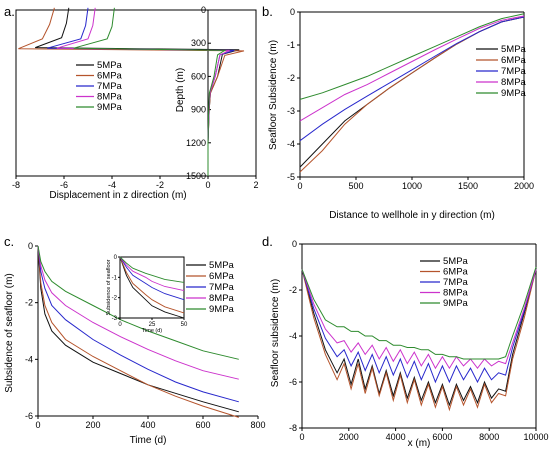 This screenshot has height=452, width=550. What do you see at coordinates (396, 437) in the screenshot?
I see `x-tick-label: 4000` at bounding box center [396, 437].